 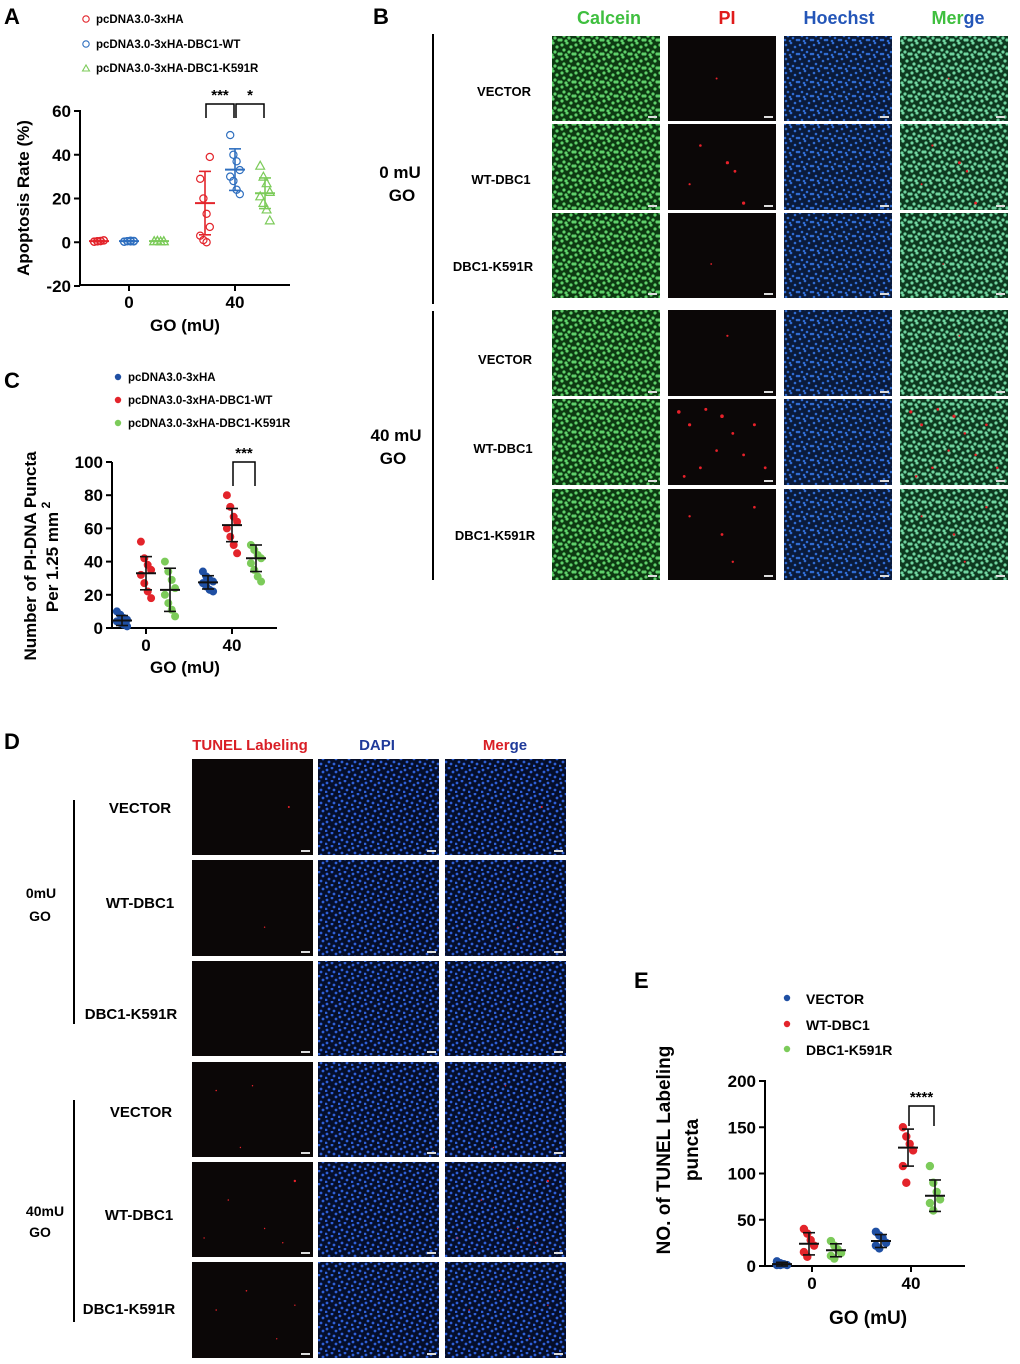 I want to click on b-img-calcein-r3, so click(x=606, y=353).